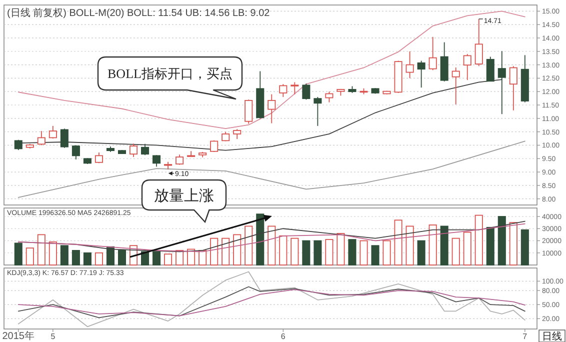 Image resolution: width=566 pixels, height=342 pixels. I want to click on text: 日线, so click(552, 336).